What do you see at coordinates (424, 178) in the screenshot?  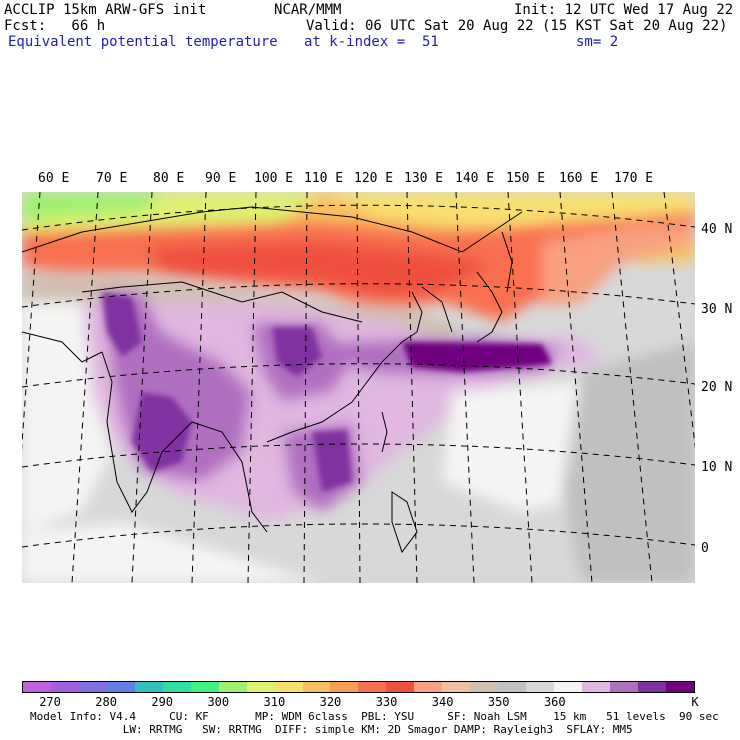 I see `lon-label: 130 E` at bounding box center [424, 178].